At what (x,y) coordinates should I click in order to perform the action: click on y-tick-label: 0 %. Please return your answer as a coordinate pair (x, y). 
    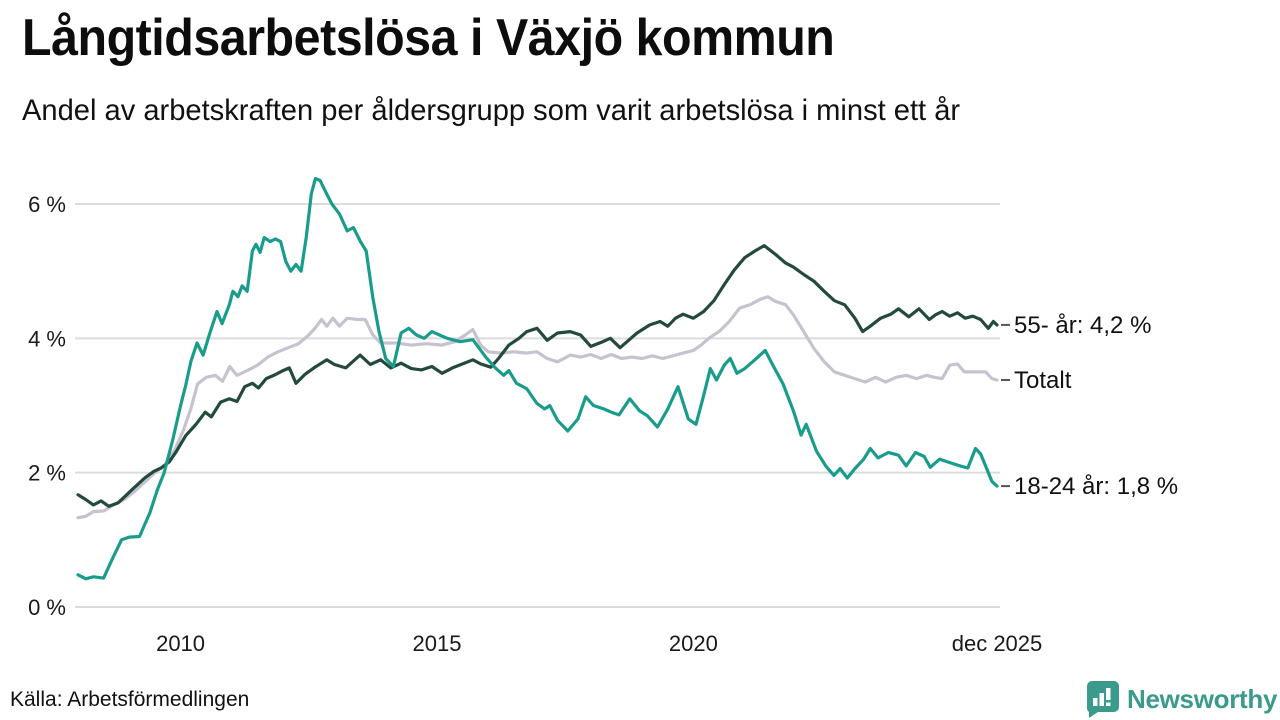
    Looking at the image, I should click on (47, 607).